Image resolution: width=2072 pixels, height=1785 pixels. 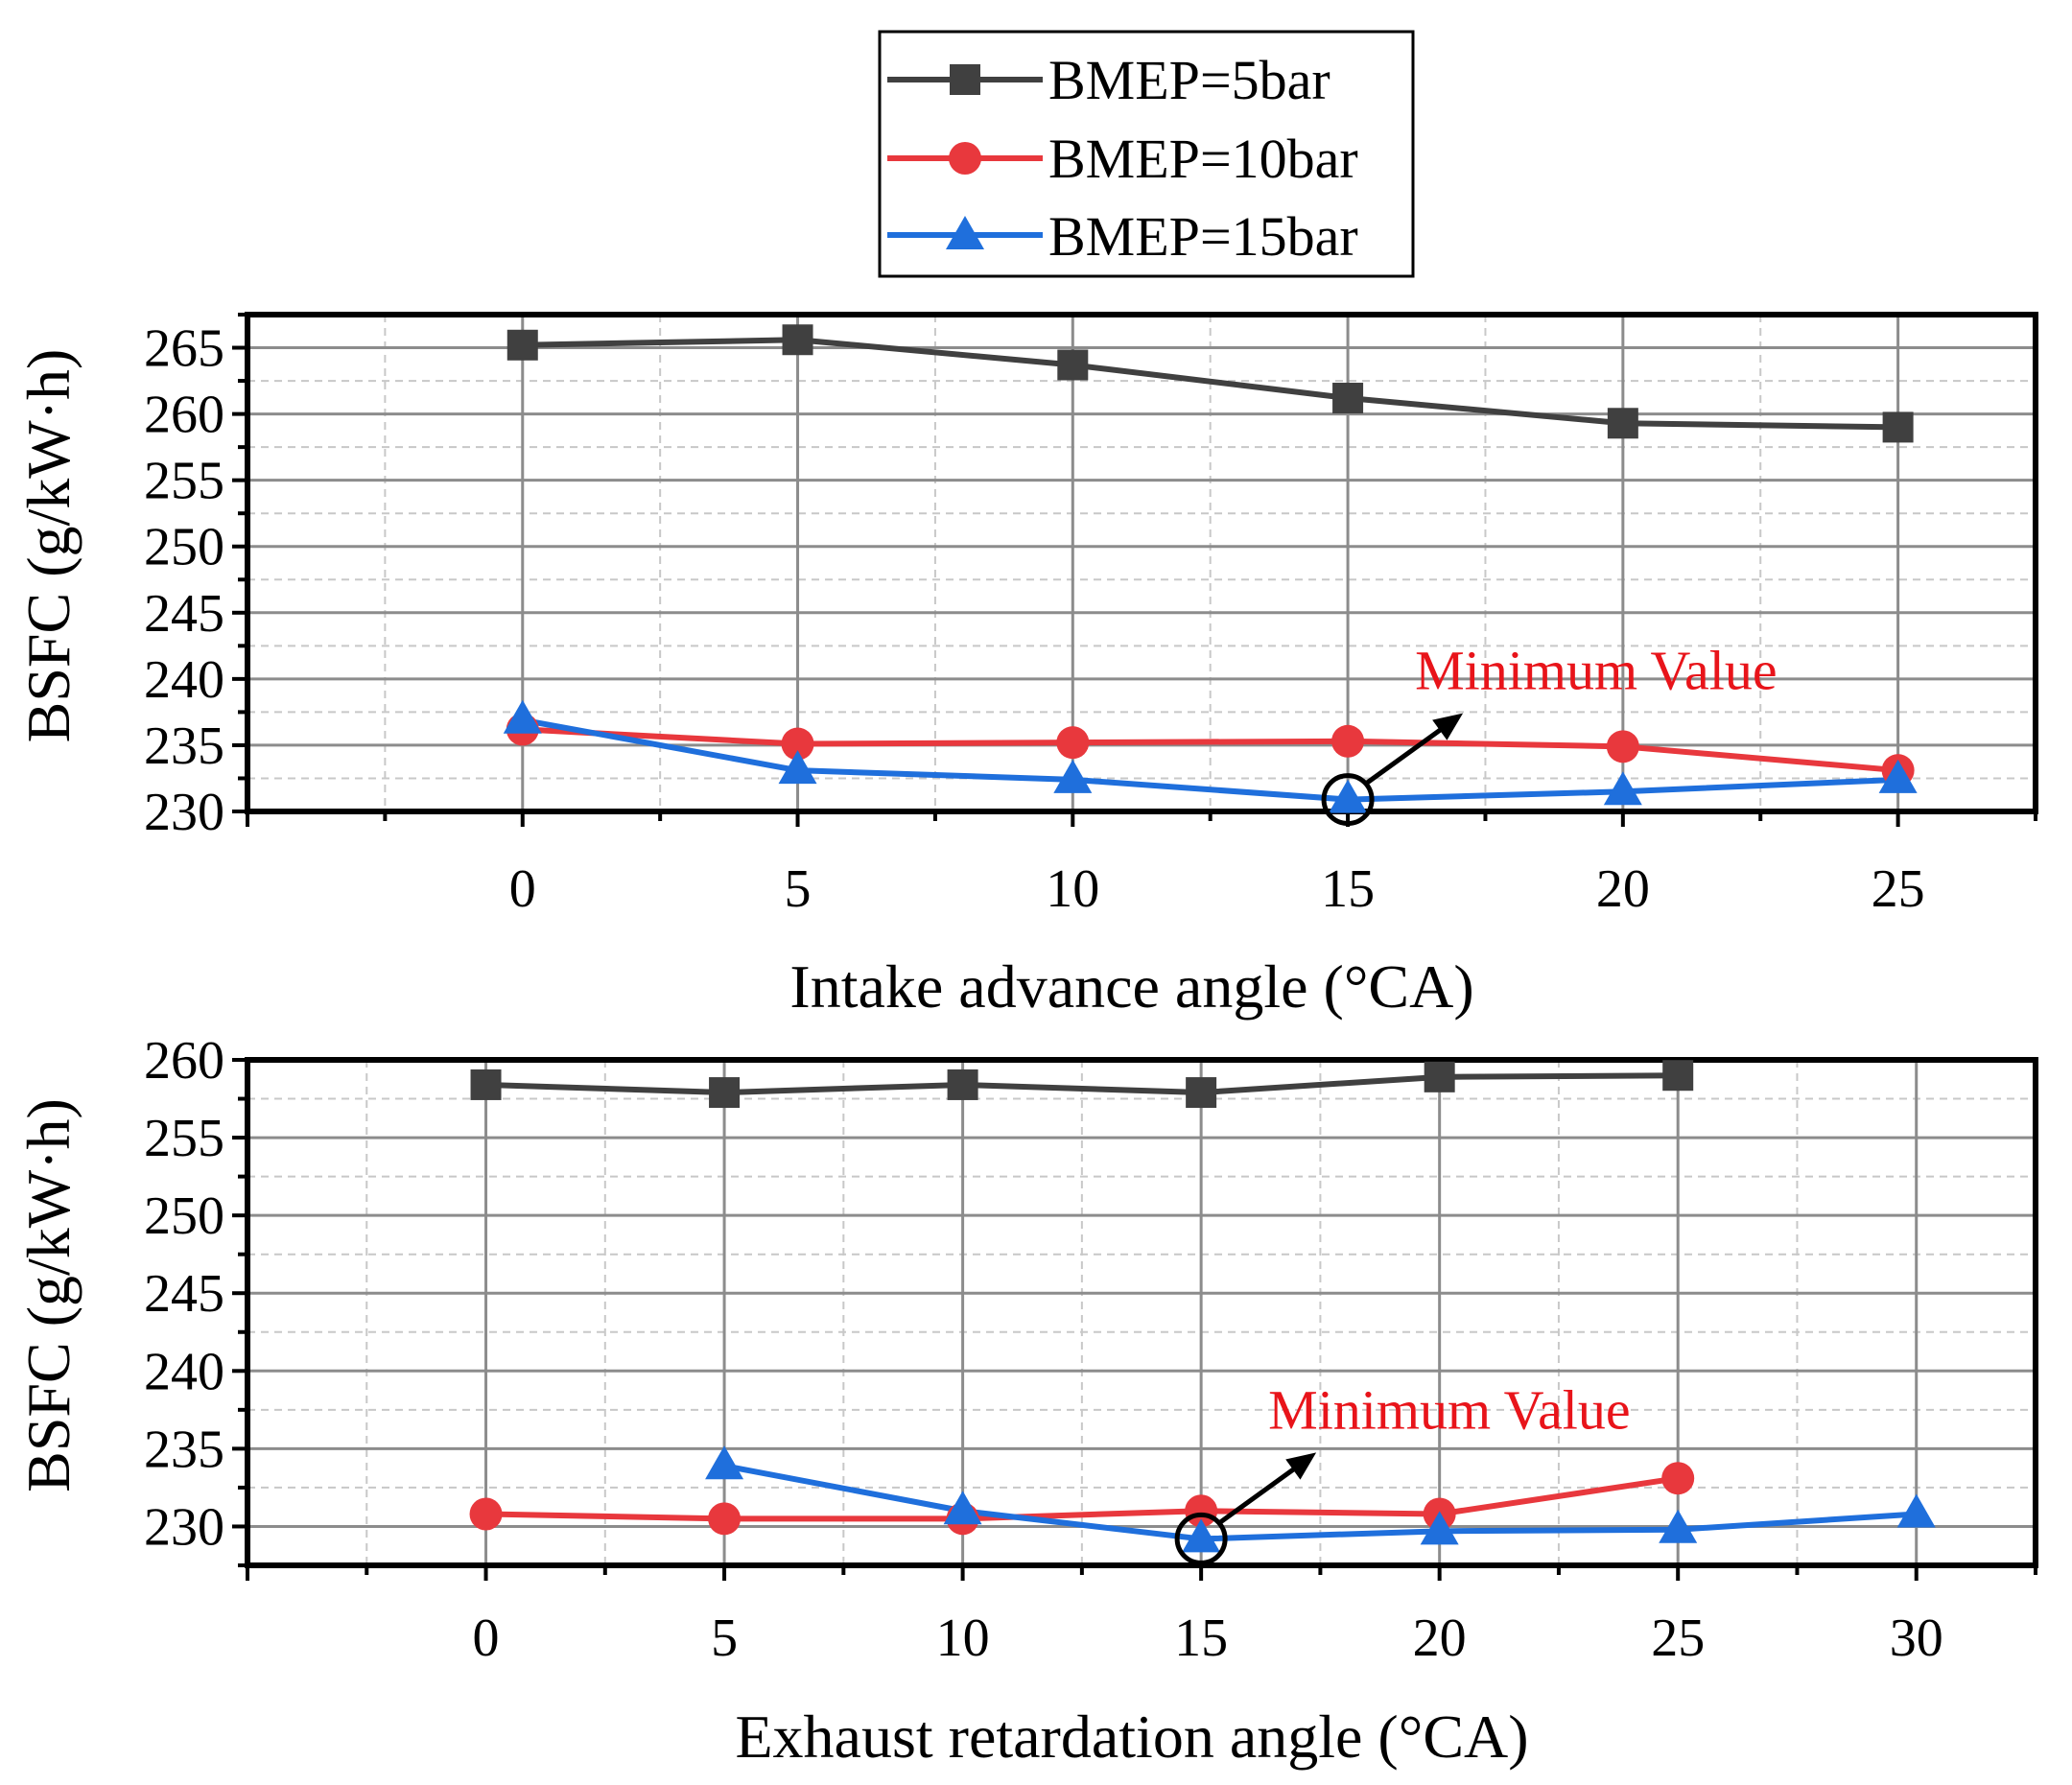 I want to click on x-axis-title: Intake advance angle (°CA), so click(x=1131, y=987).